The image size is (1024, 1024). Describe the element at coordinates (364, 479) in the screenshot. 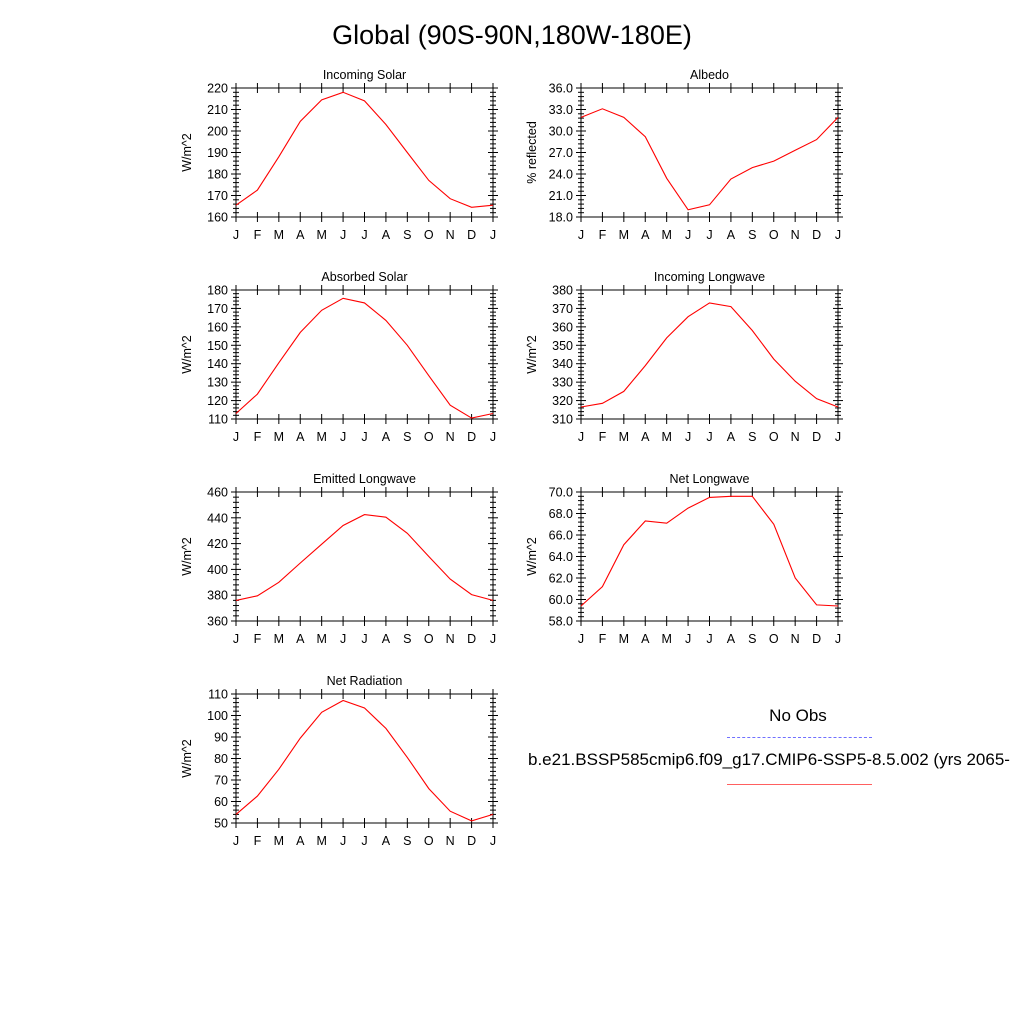

I see `chart-title: Emitted Longwave` at that location.